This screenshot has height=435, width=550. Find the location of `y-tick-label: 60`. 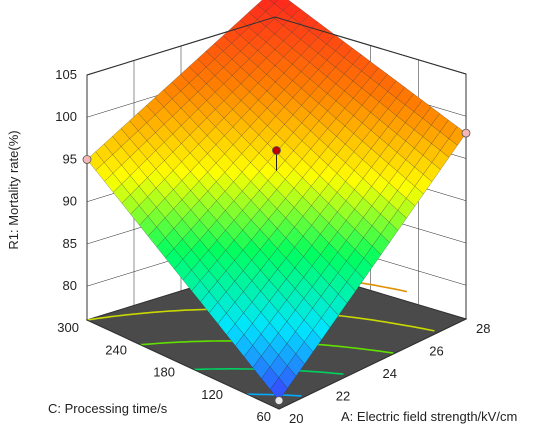

y-tick-label: 60 is located at coordinates (264, 416).